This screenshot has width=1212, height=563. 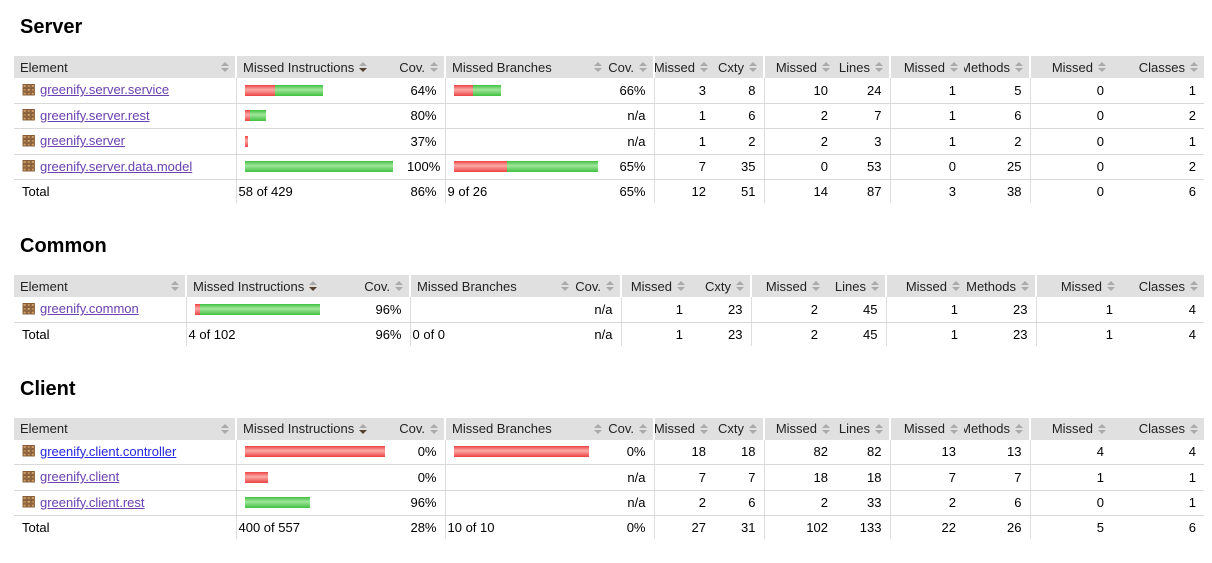 I want to click on methods-cell: 7, so click(x=997, y=477).